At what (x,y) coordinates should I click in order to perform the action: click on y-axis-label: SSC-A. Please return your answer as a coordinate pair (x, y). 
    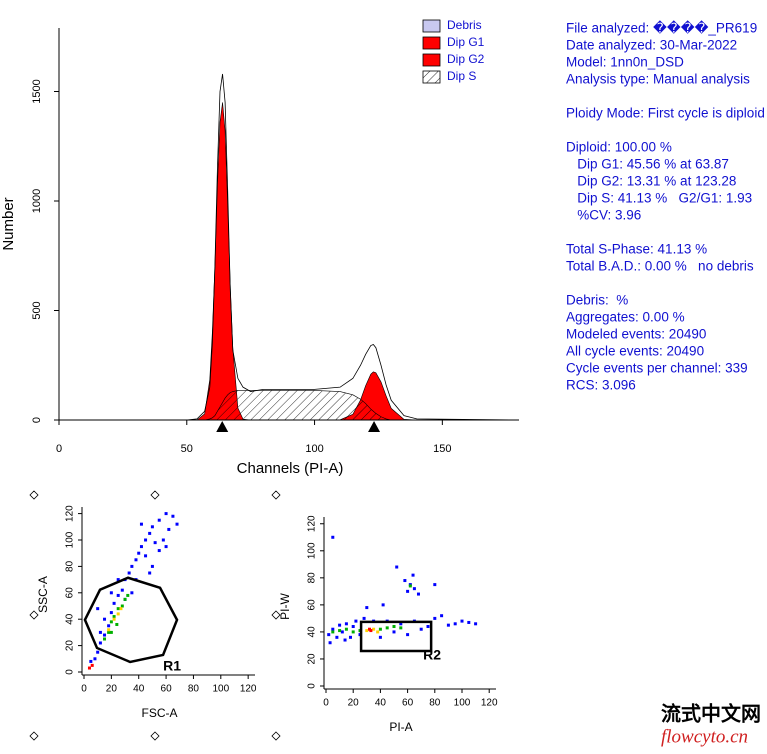
    Looking at the image, I should click on (43, 594).